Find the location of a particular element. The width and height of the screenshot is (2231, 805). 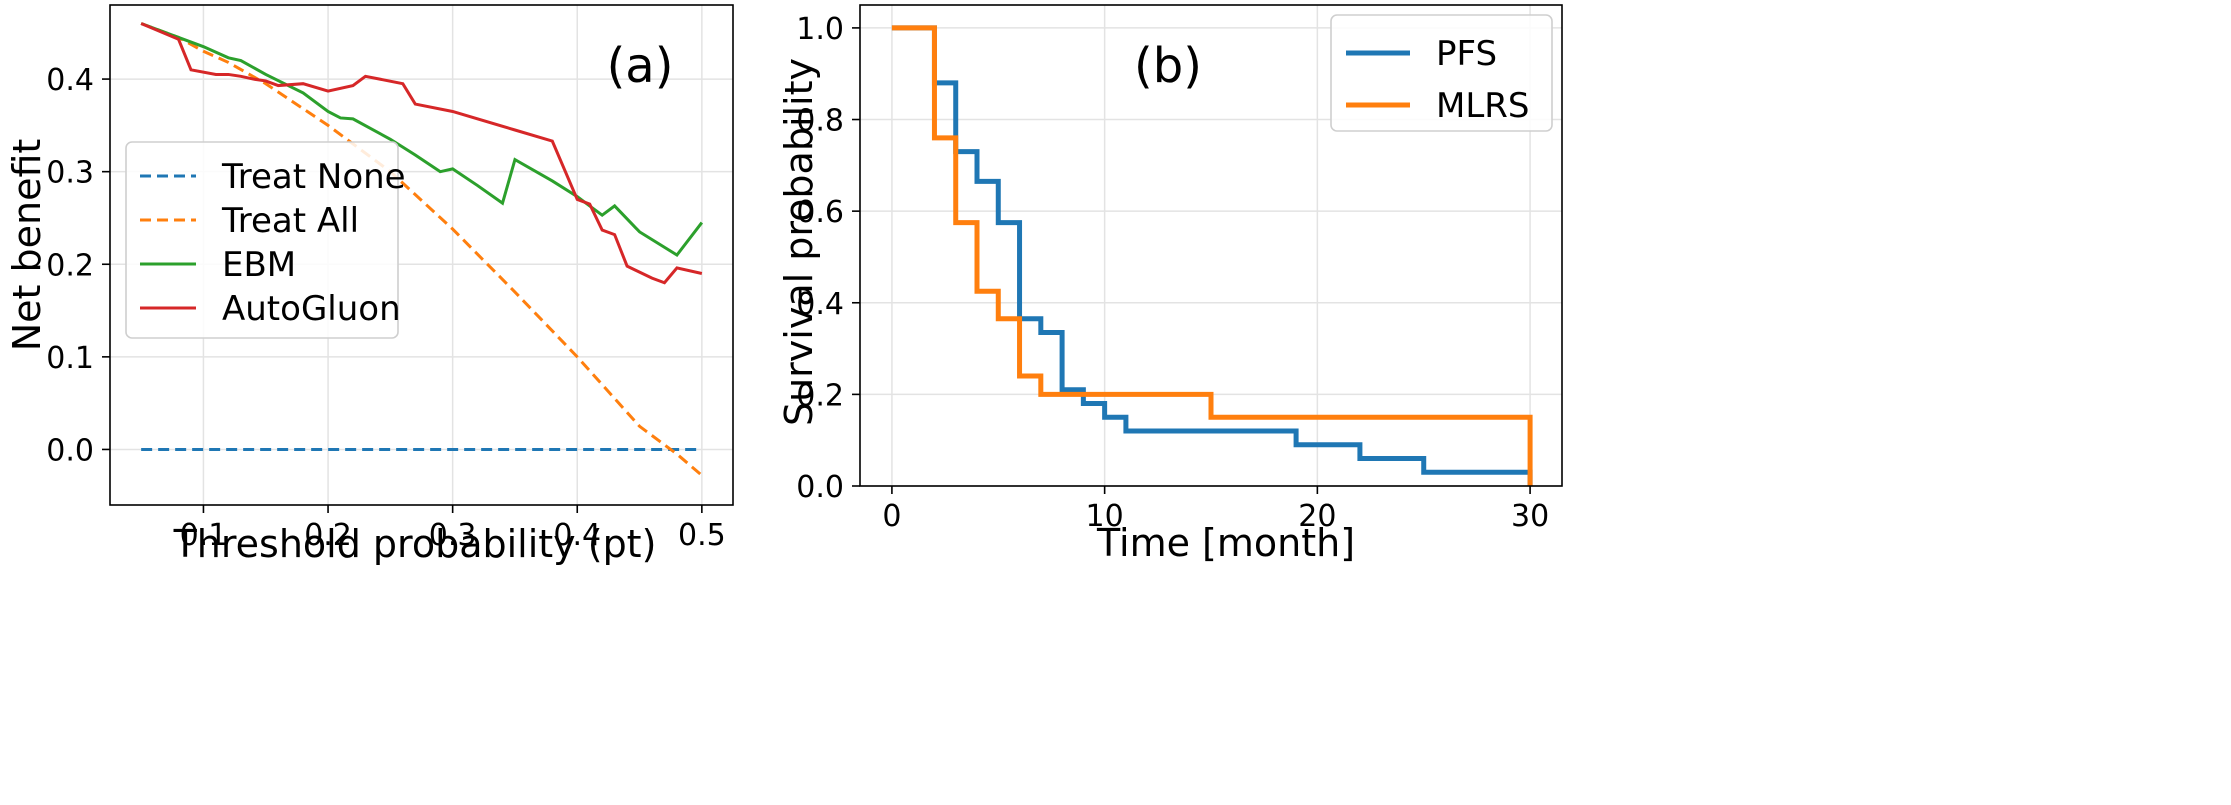

chart-b-y-tick-label-3: 0.6 is located at coordinates (820, 212).